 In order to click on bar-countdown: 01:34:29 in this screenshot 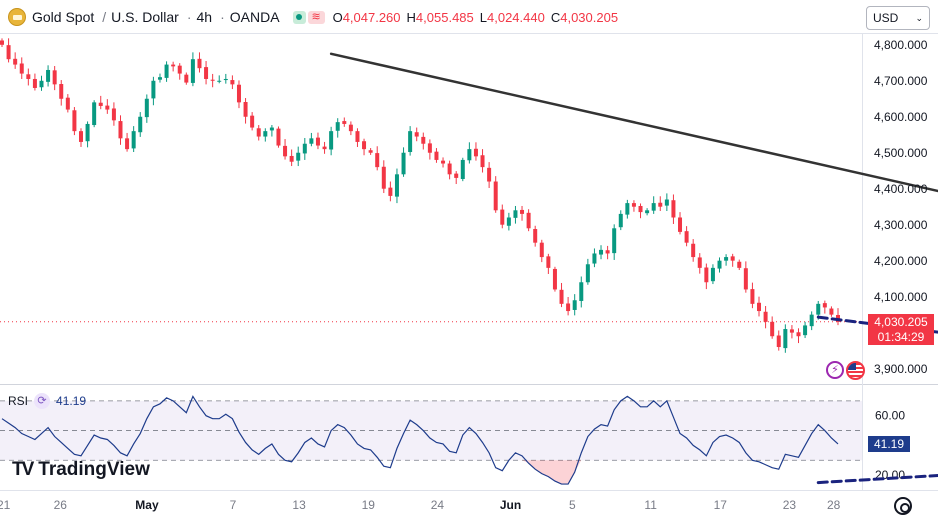, I will do `click(901, 336)`.